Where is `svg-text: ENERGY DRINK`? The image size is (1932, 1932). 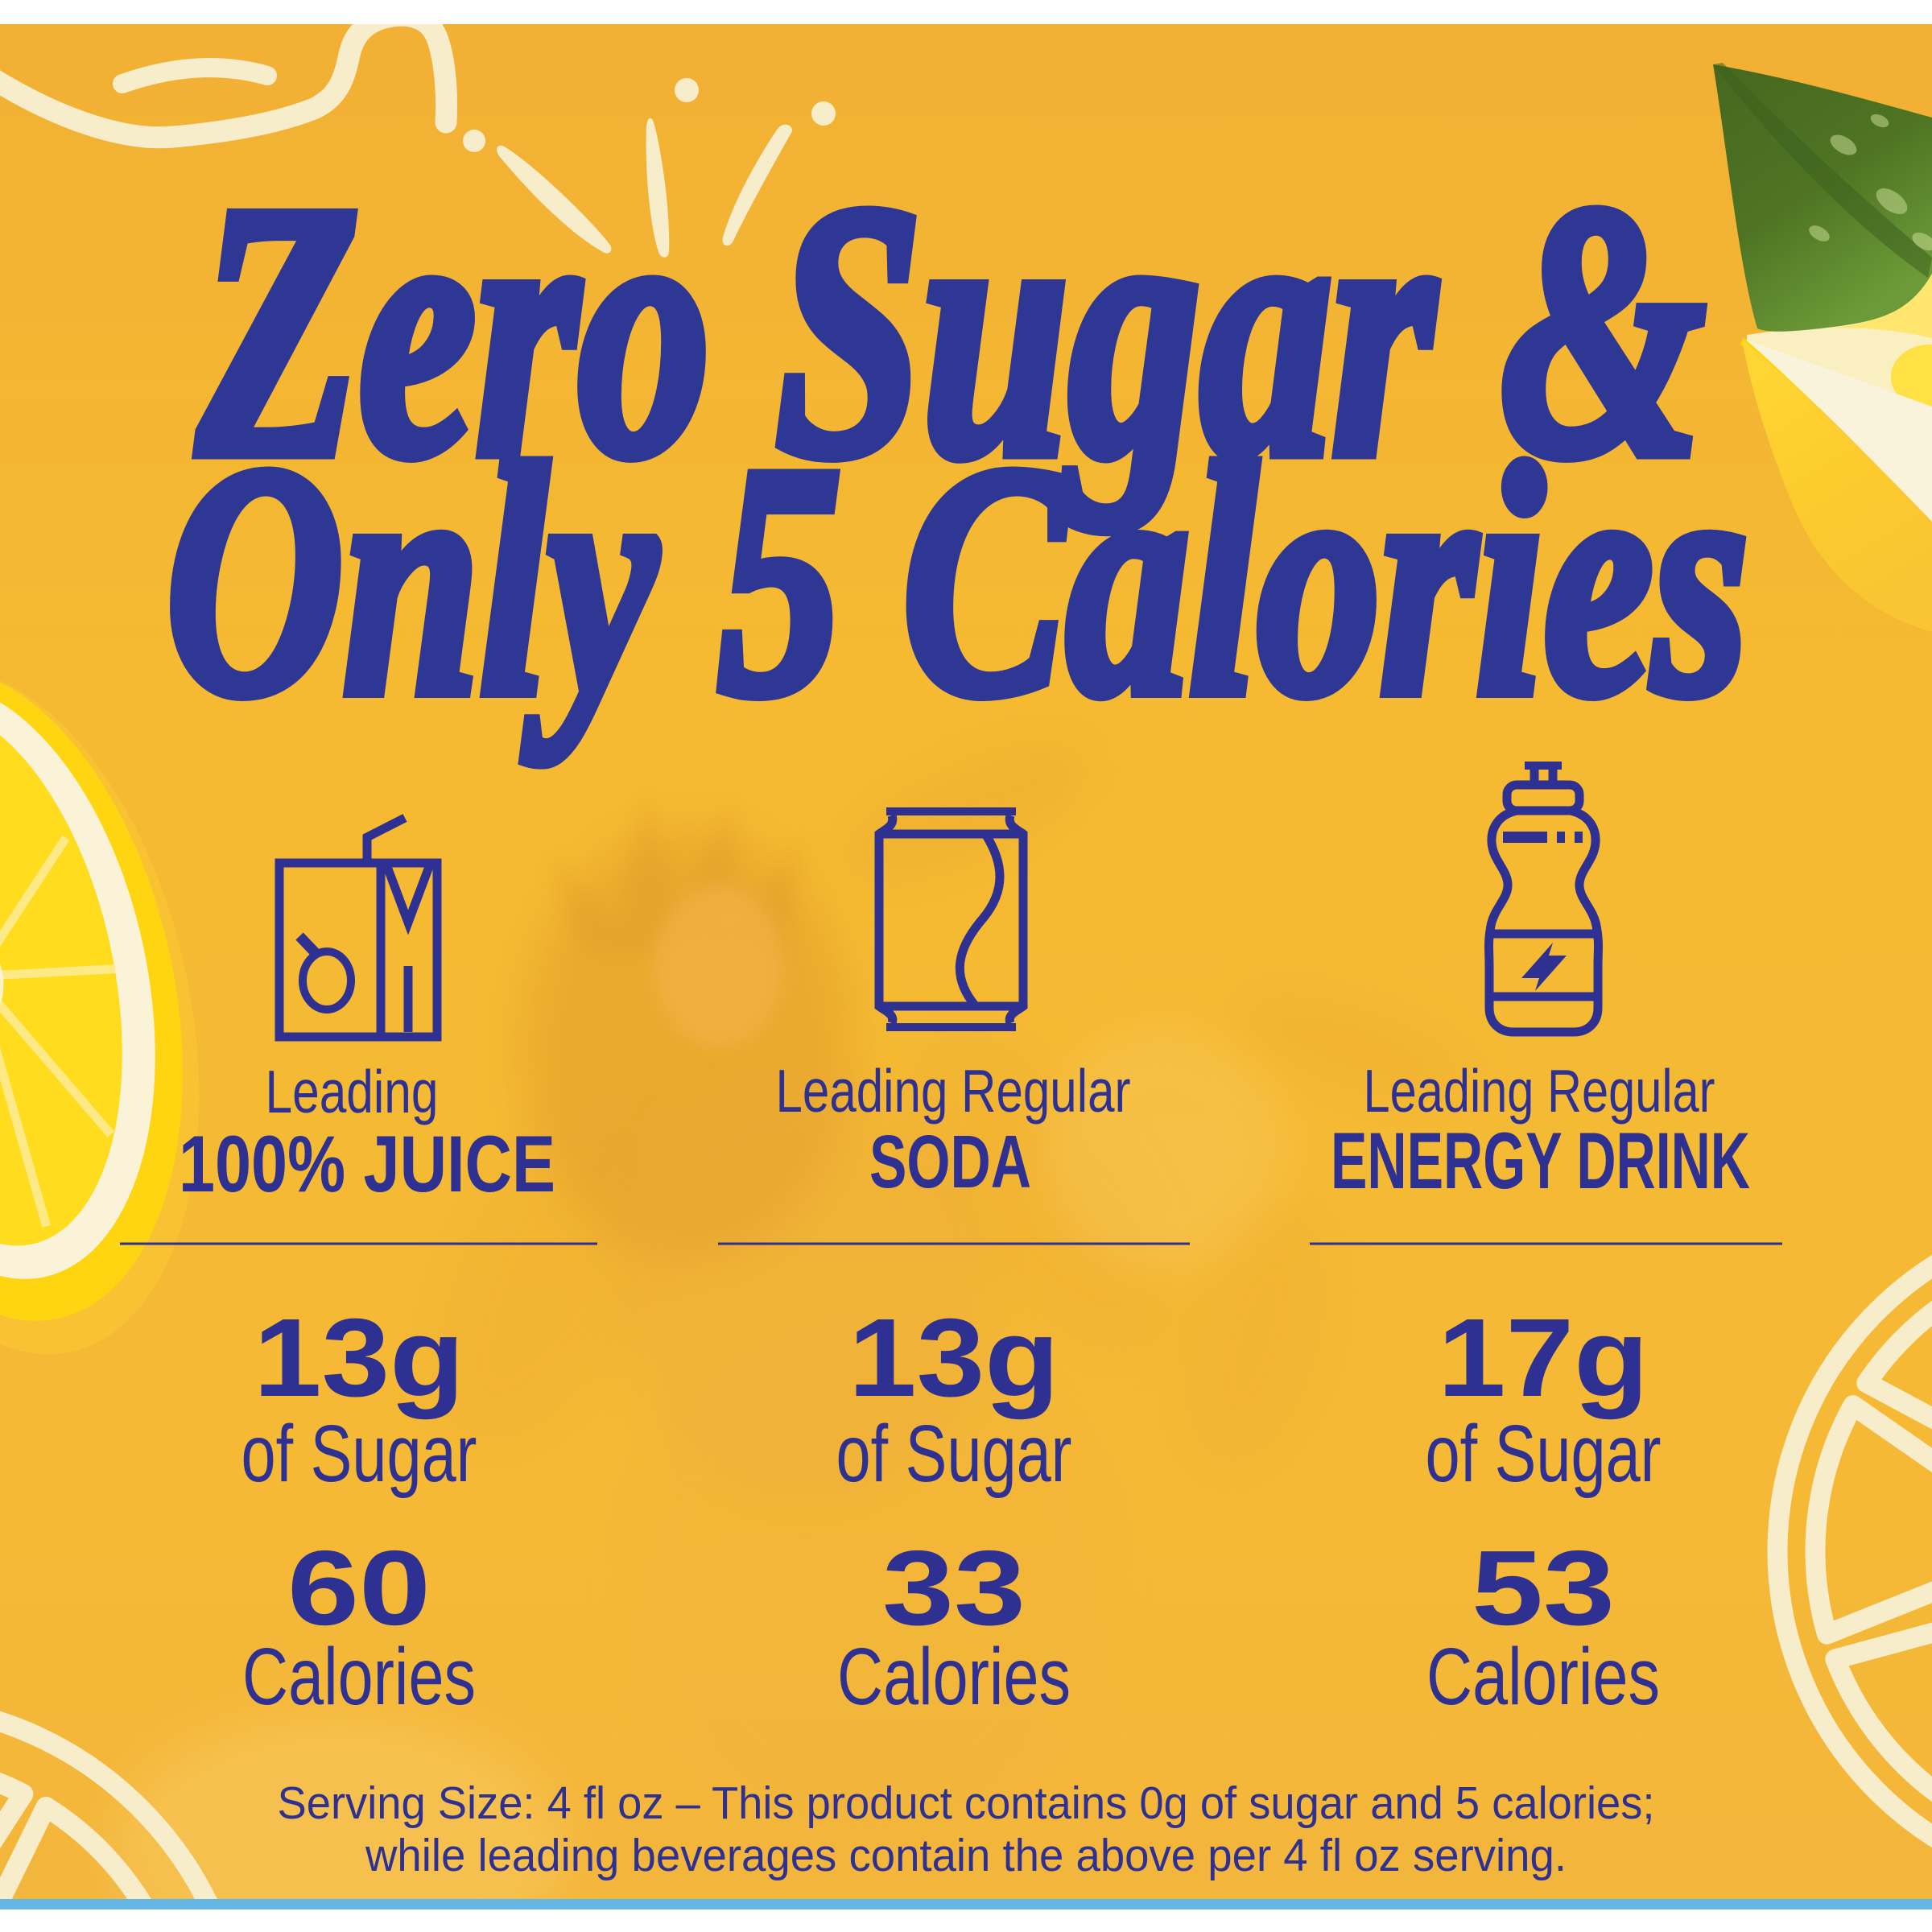
svg-text: ENERGY DRINK is located at coordinates (1540, 1160).